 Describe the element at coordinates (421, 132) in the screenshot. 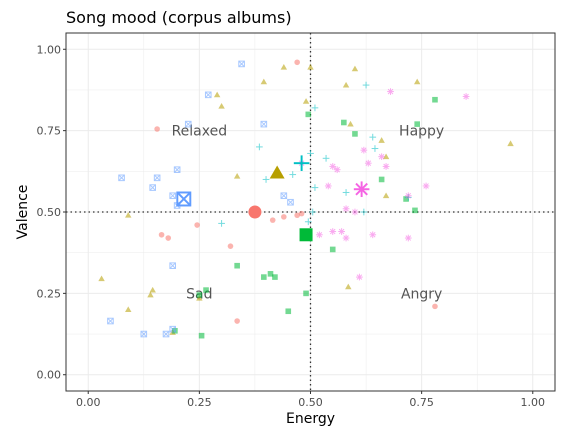

I see `quadrant-label-happy: Happy` at that location.